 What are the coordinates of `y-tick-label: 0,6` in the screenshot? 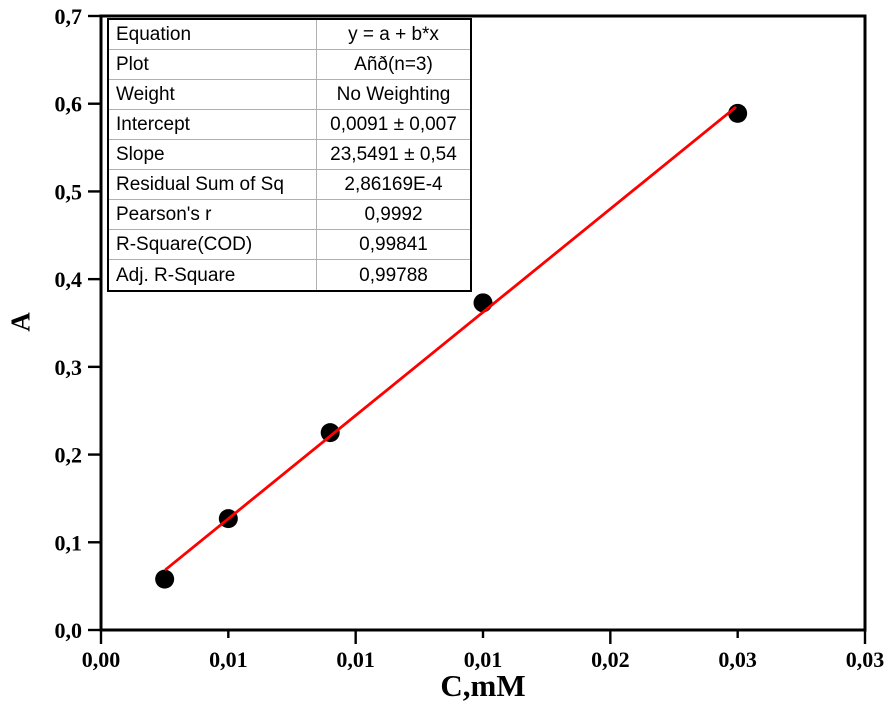 It's located at (69, 104).